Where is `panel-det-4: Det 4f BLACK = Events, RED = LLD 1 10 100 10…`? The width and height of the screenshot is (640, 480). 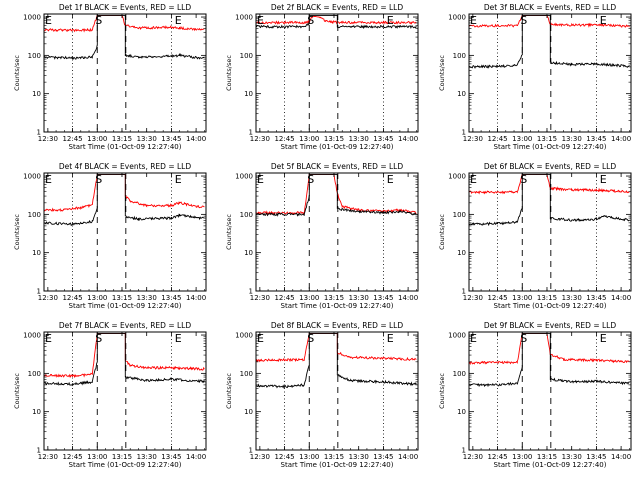
panel-det-4: Det 4f BLACK = Events, RED = LLD 1 10 100 10… is located at coordinates (110, 236).